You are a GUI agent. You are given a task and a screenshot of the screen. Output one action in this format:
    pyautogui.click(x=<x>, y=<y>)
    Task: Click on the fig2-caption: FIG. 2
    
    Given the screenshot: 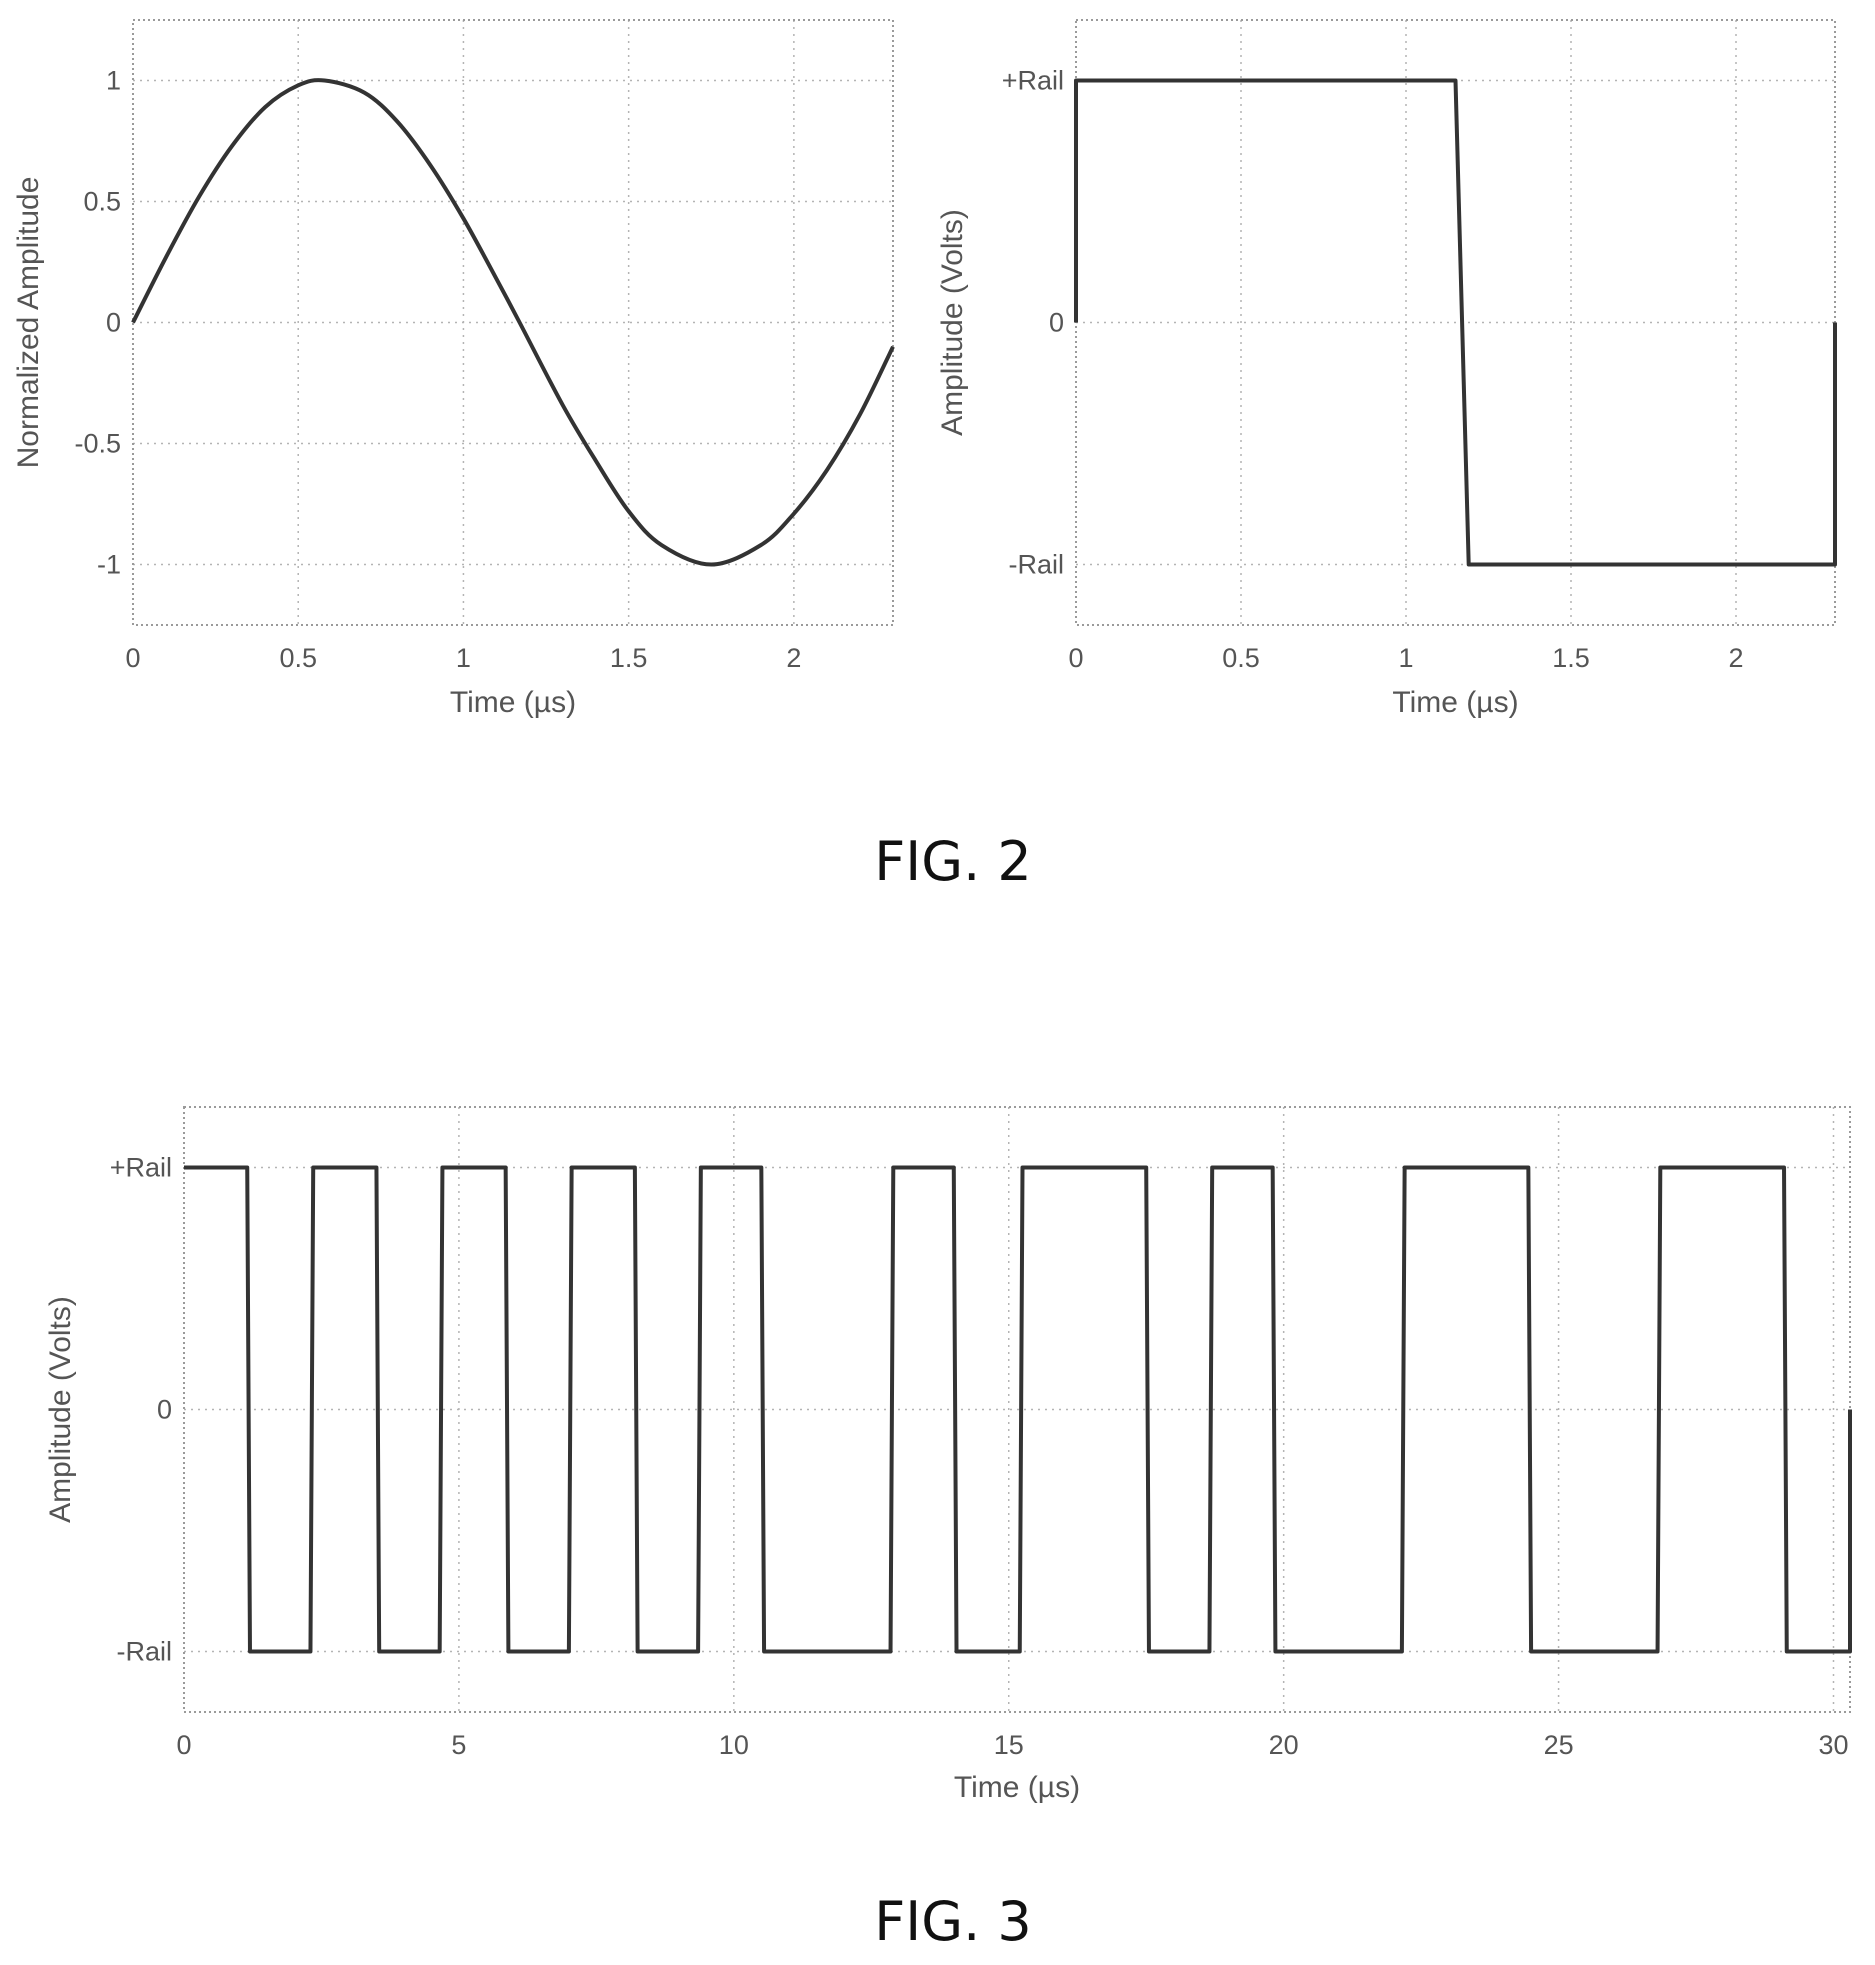 What is the action you would take?
    pyautogui.click(x=953, y=861)
    